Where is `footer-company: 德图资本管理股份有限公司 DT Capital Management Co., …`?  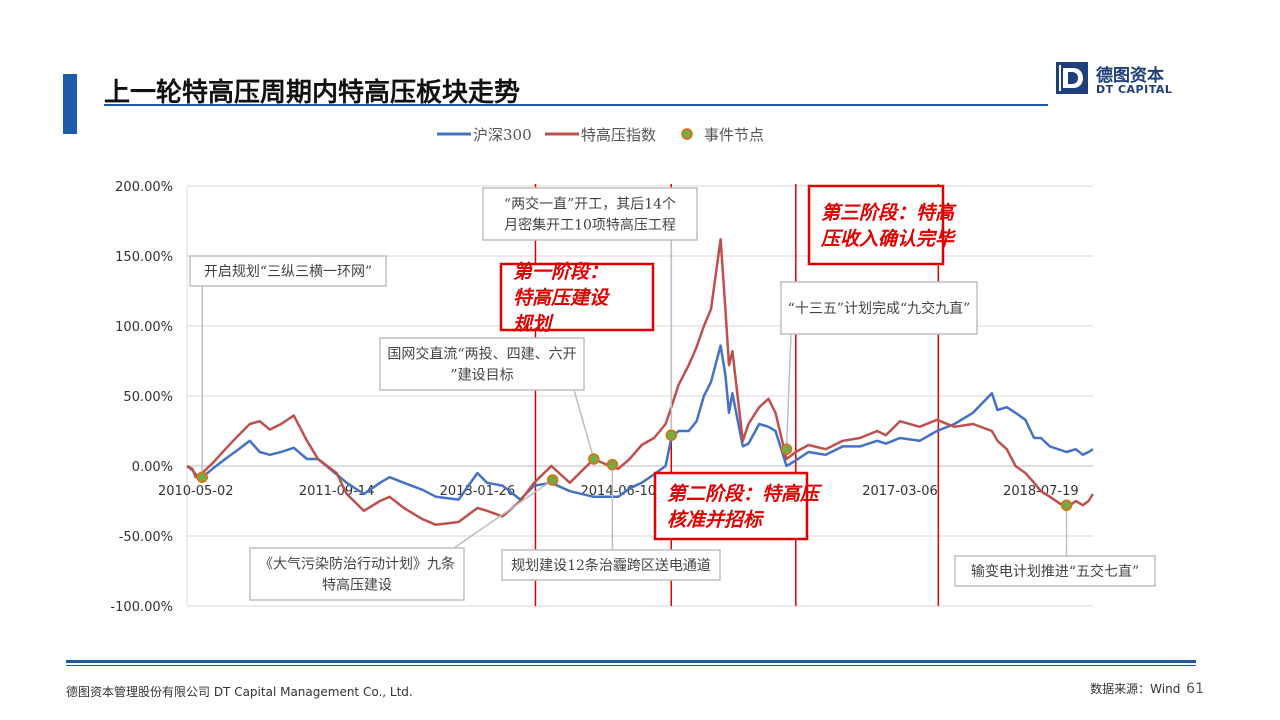
footer-company: 德图资本管理股份有限公司 DT Capital Management Co., … is located at coordinates (239, 692).